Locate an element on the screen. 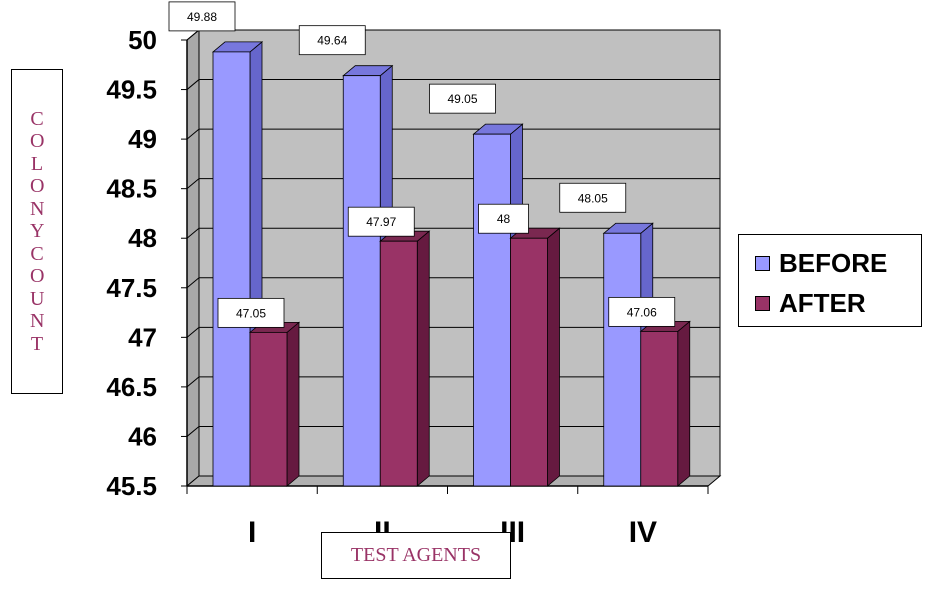 This screenshot has height=594, width=950. bar-after-I is located at coordinates (268, 409).